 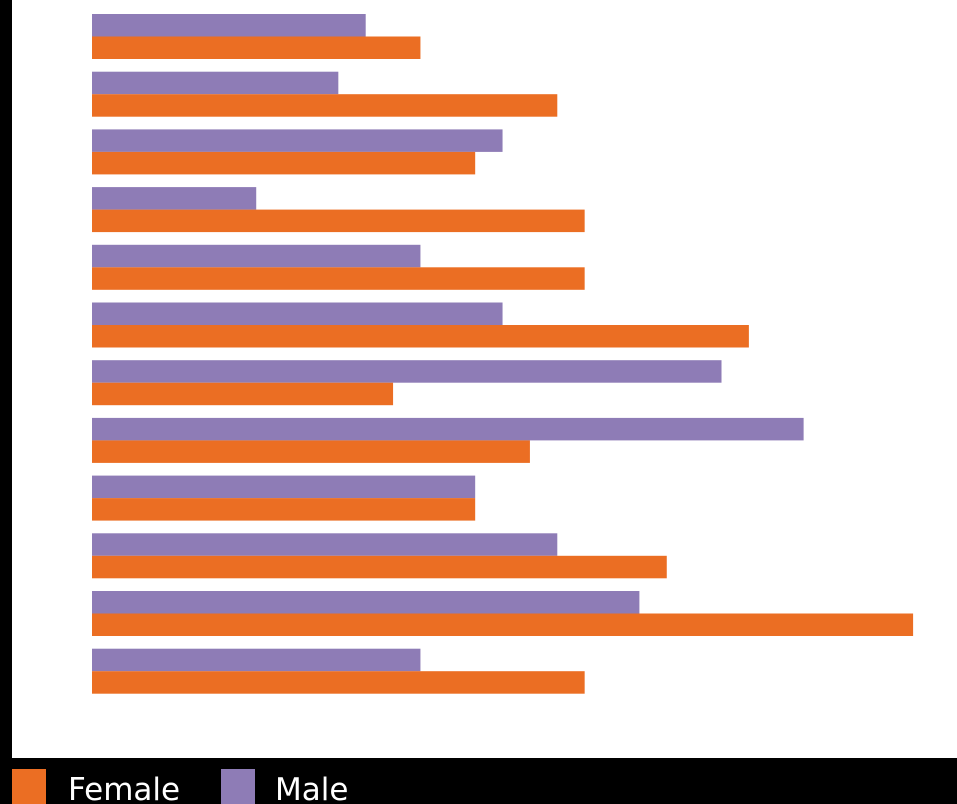 I want to click on legend-label-male: Male, so click(x=311, y=788).